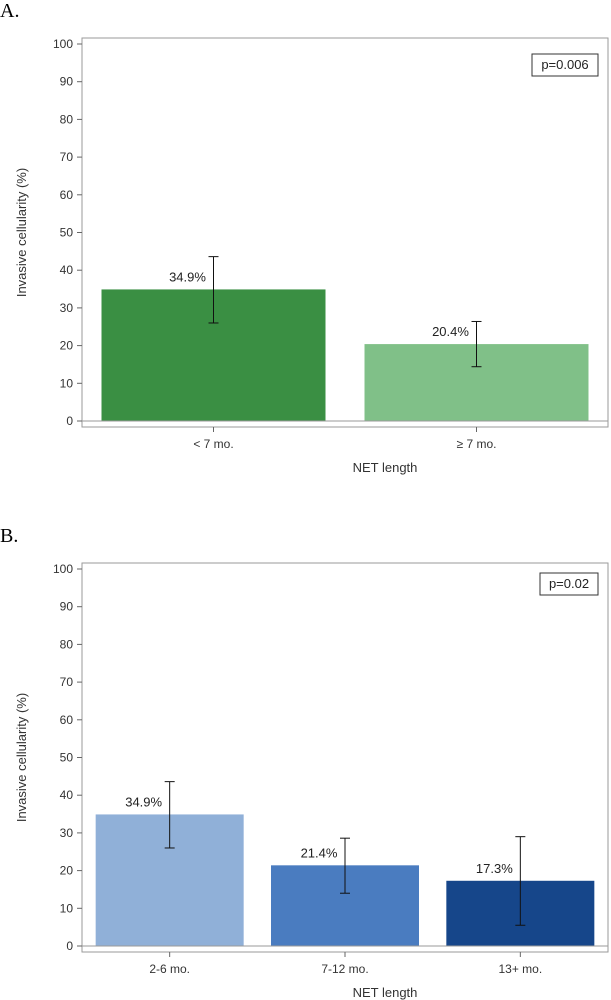 This screenshot has height=1000, width=611. What do you see at coordinates (477, 444) in the screenshot?
I see `x-tick-label: ≥ 7 mo.` at bounding box center [477, 444].